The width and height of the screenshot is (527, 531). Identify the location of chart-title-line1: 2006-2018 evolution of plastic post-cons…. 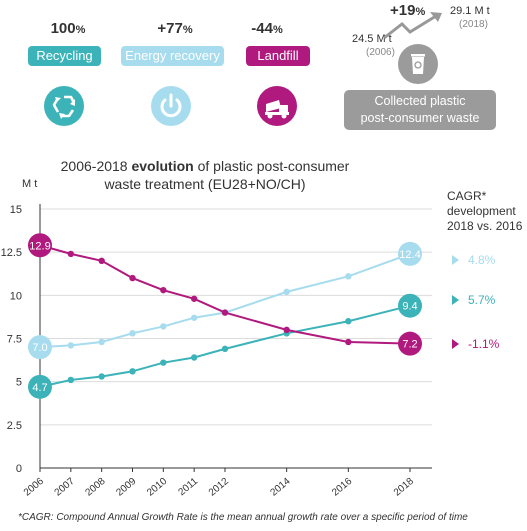
(205, 166).